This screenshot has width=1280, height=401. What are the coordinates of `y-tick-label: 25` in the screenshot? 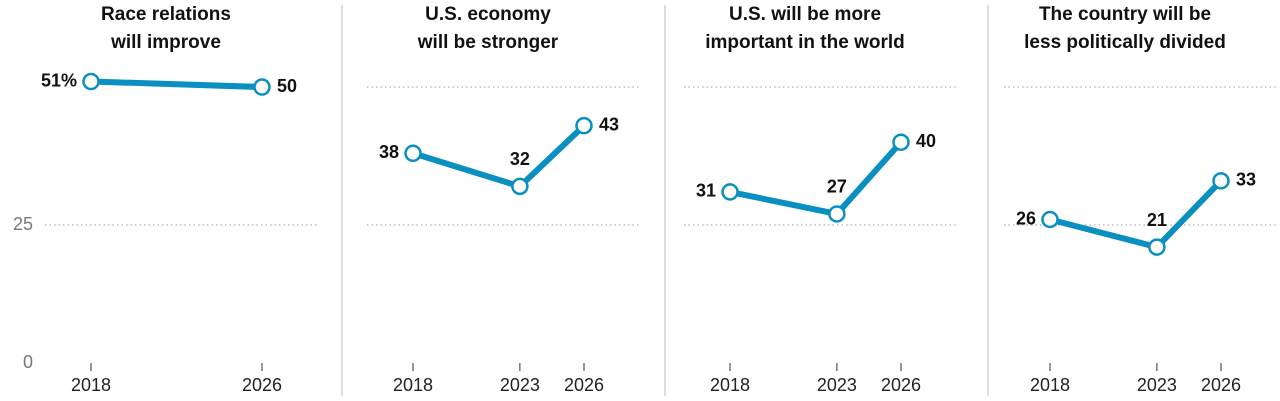 It's located at (23, 224).